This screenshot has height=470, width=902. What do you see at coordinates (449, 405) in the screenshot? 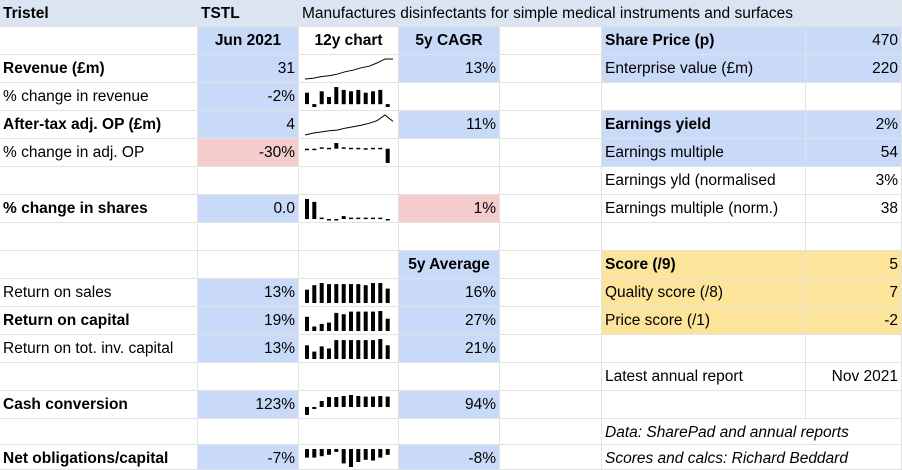
I see `cash-average: 94%` at bounding box center [449, 405].